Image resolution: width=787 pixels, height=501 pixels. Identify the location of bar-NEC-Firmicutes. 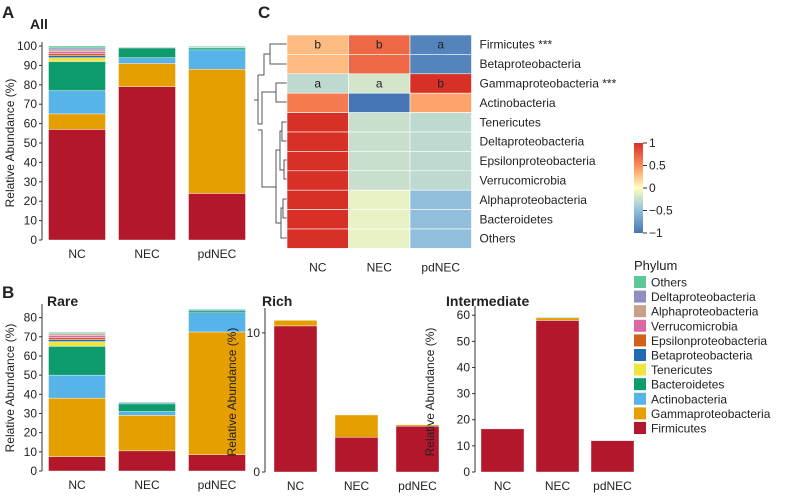
(147, 461).